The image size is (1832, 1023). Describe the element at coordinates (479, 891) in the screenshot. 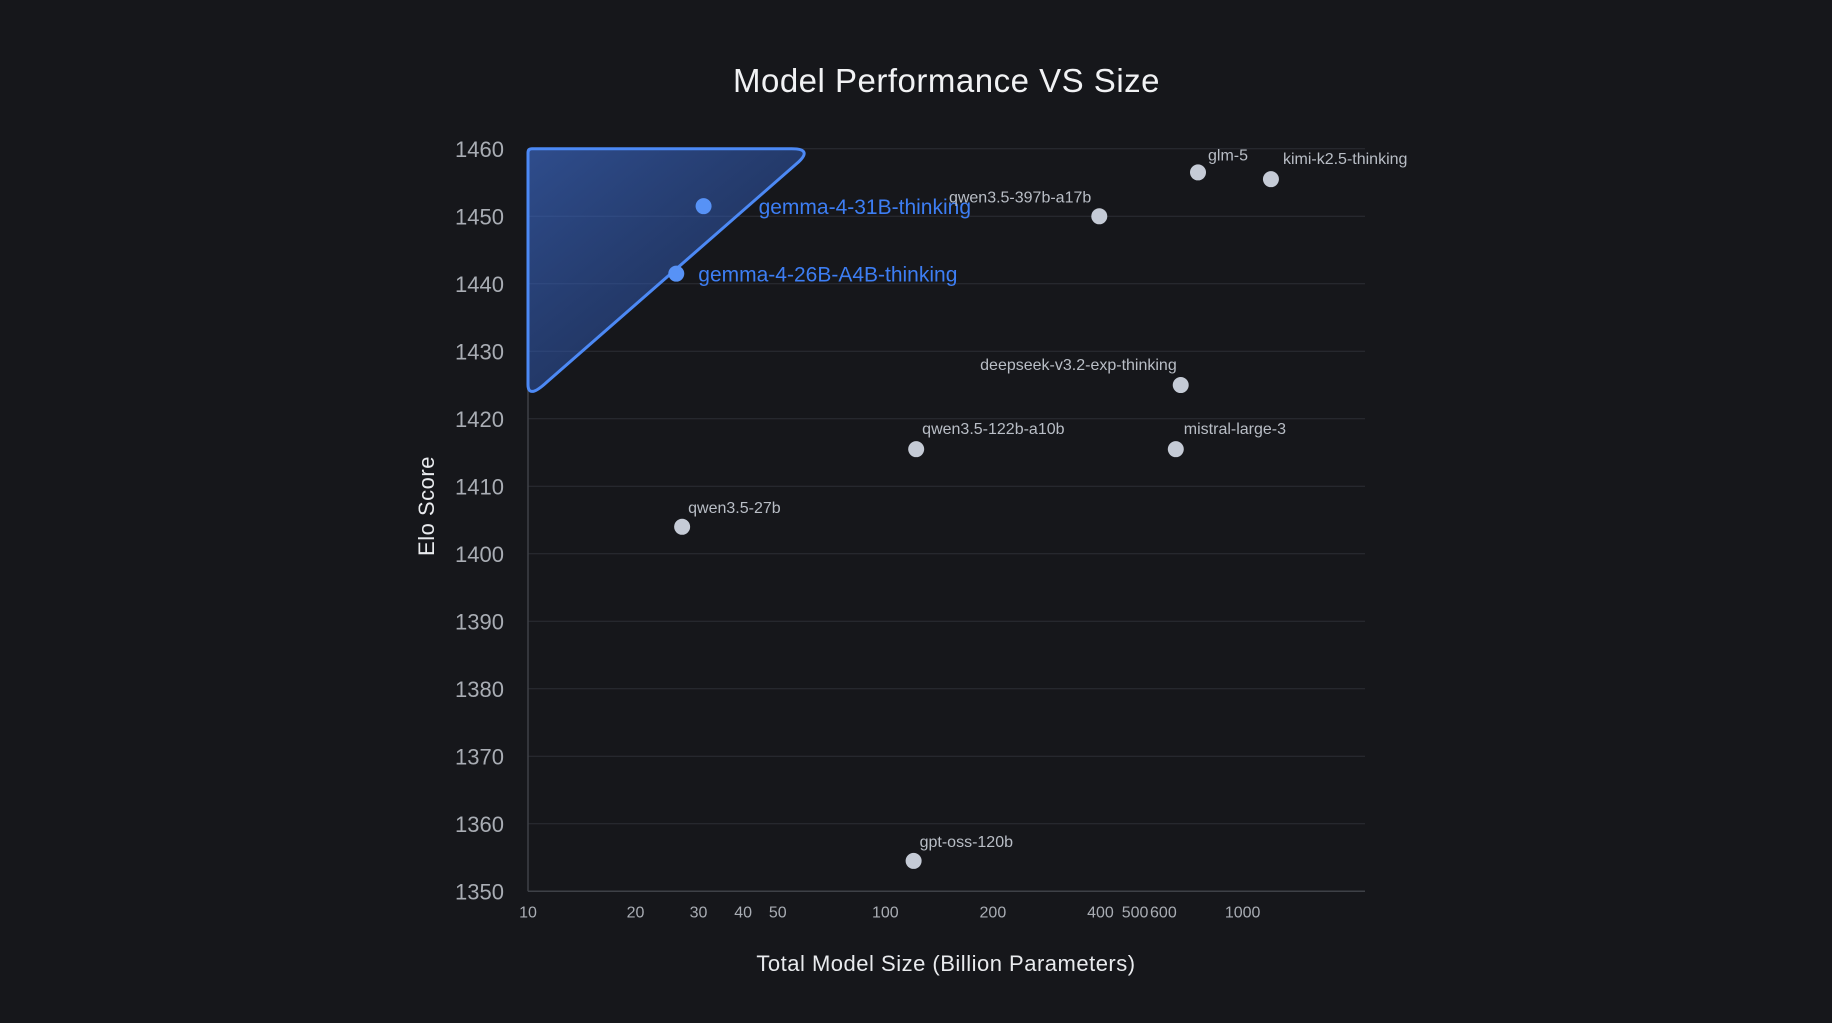

I see `y-tick-1350: 1350` at that location.